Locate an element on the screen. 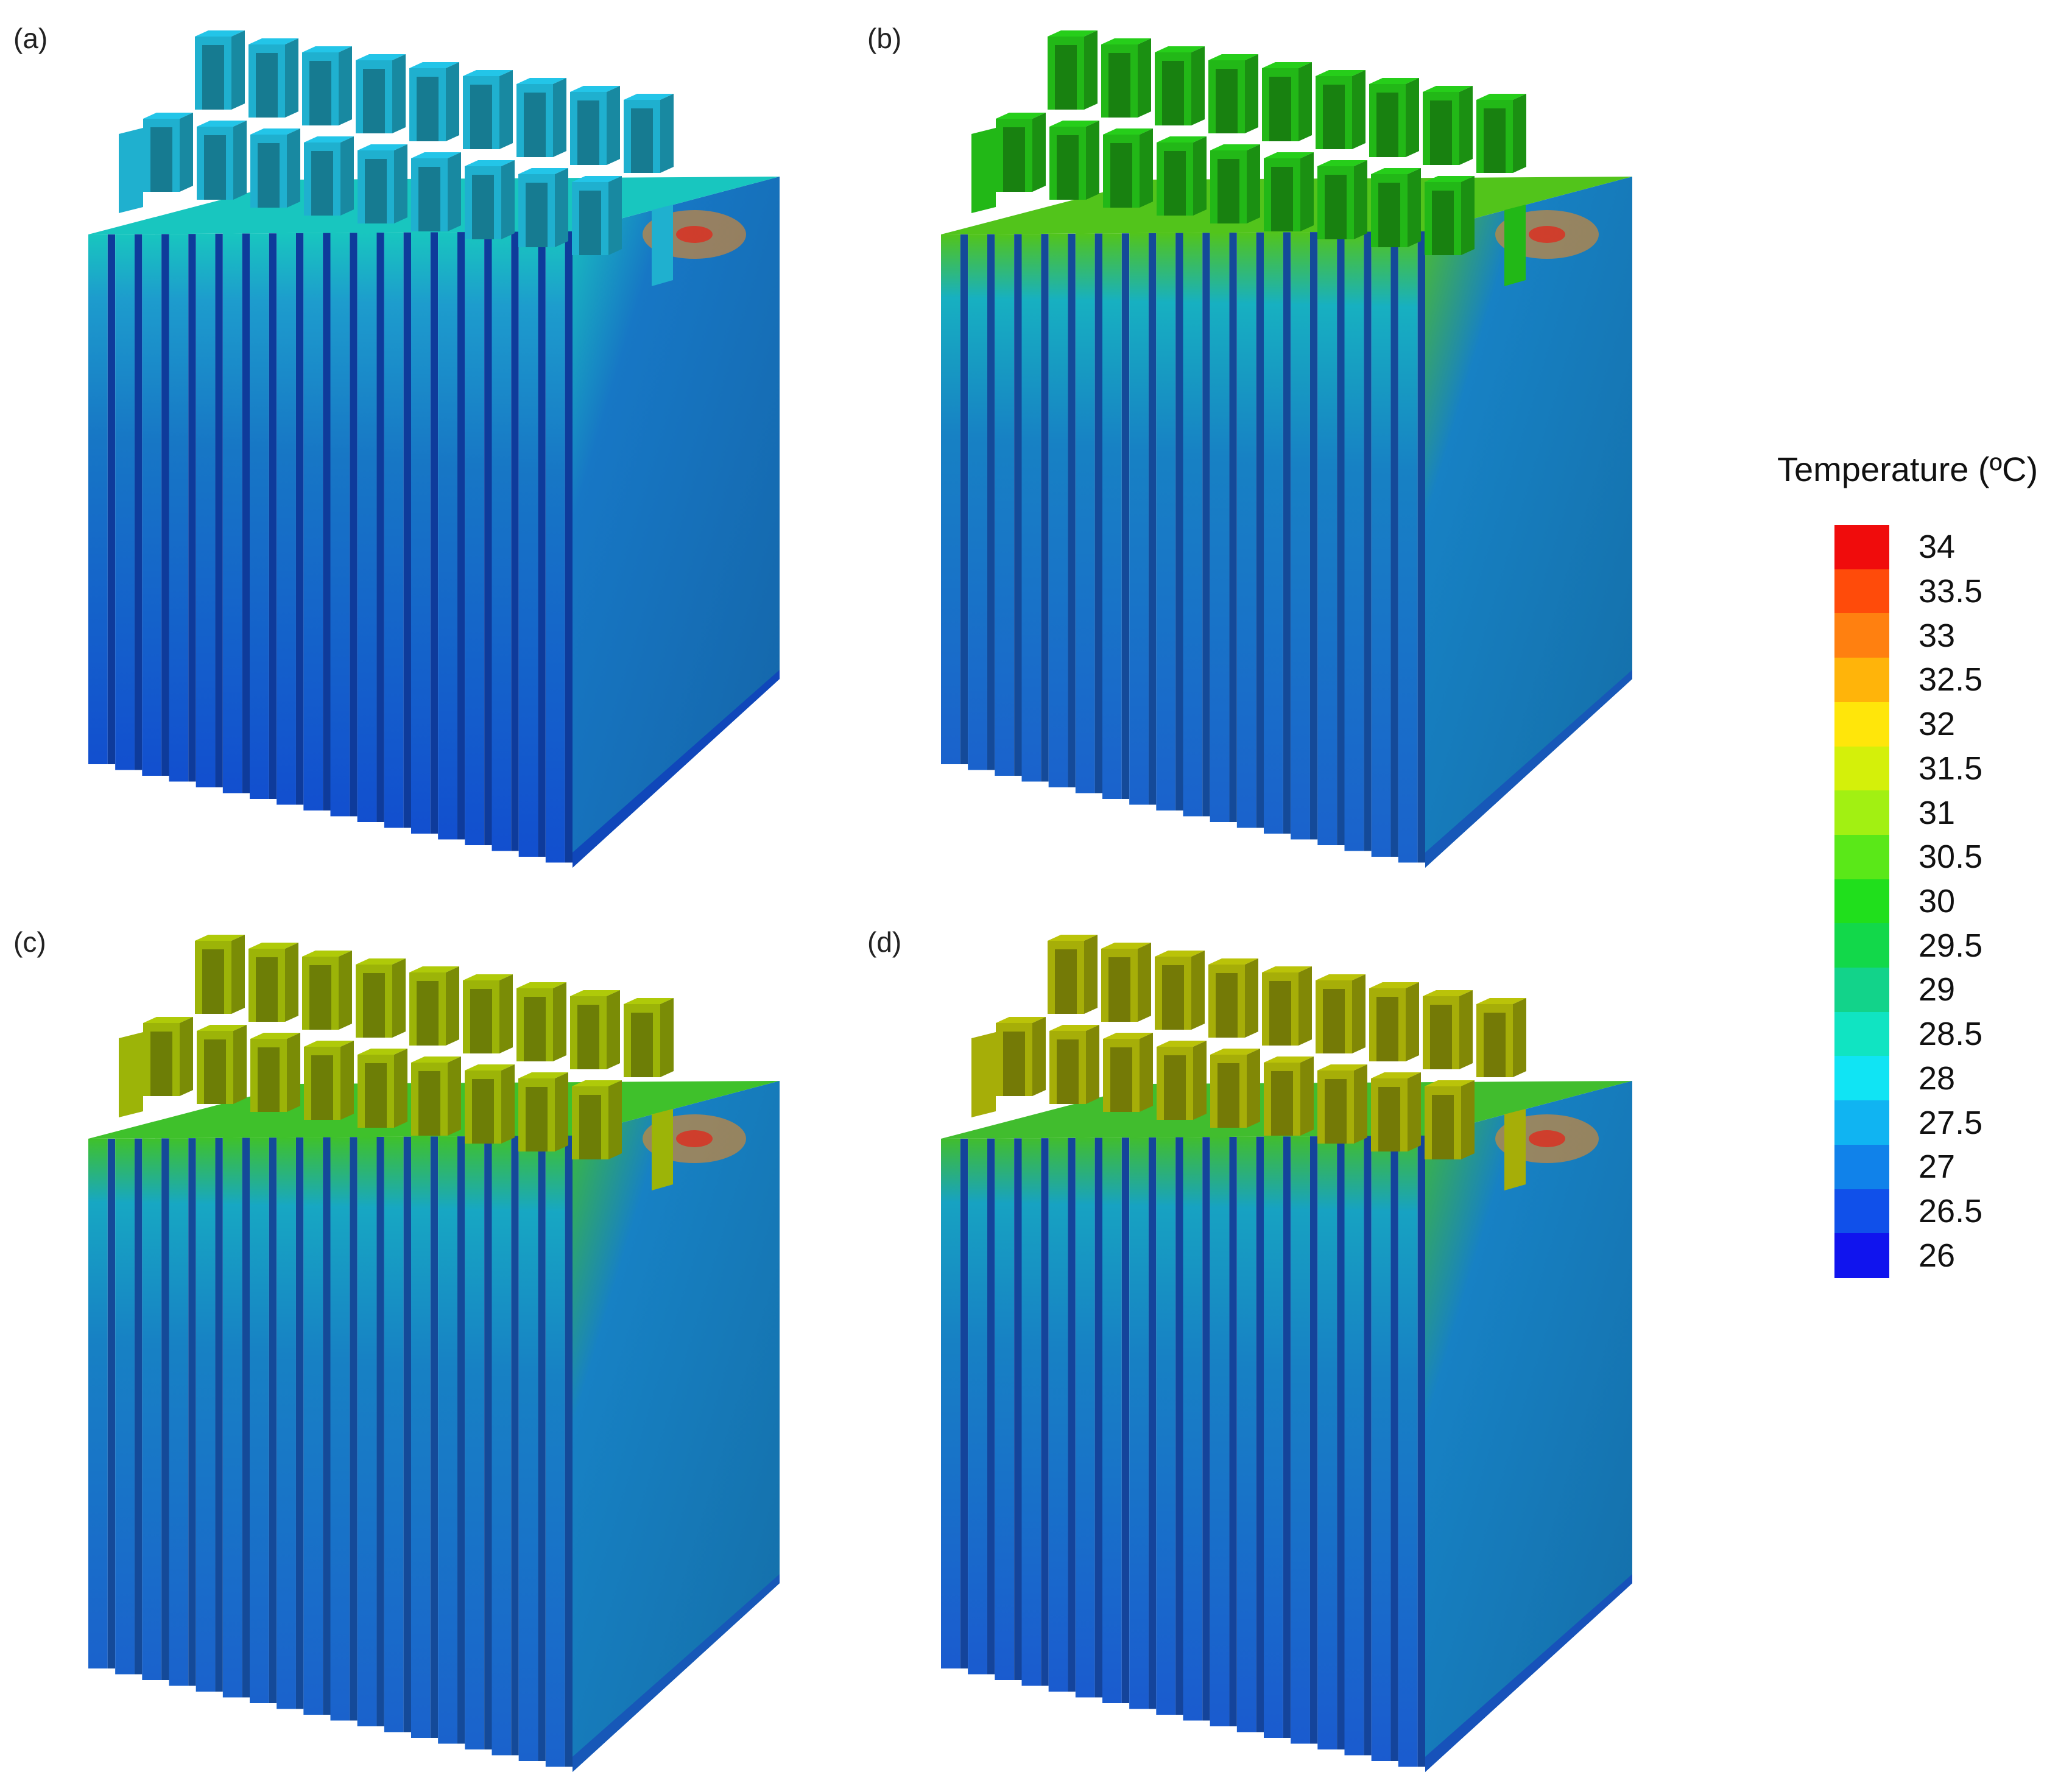  panel-b-label: (b) is located at coordinates (884, 38).